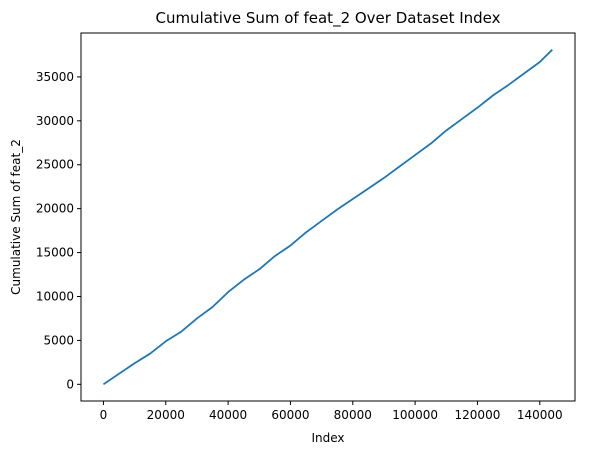 This screenshot has width=589, height=455. What do you see at coordinates (166, 415) in the screenshot?
I see `x-tick-label: 20000` at bounding box center [166, 415].